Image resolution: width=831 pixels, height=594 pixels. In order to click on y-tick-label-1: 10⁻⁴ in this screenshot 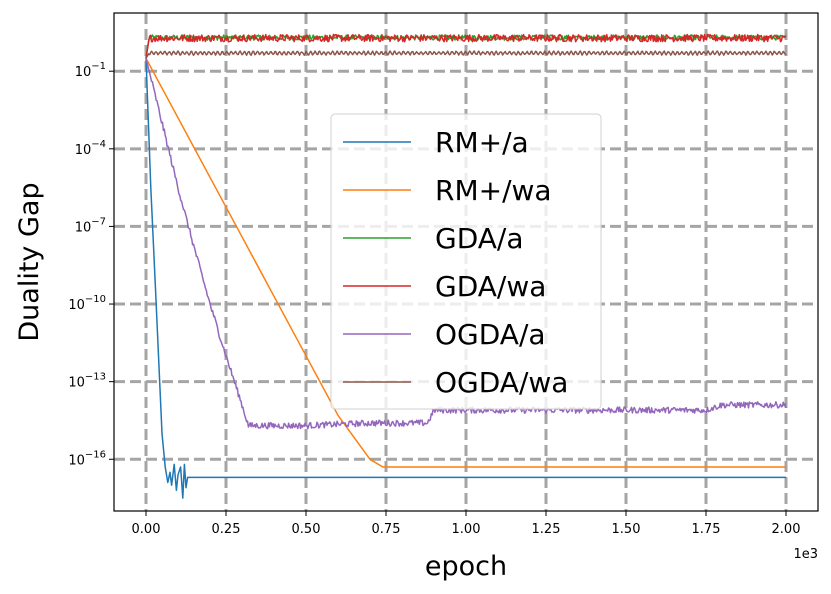, I will do `click(90, 148)`.